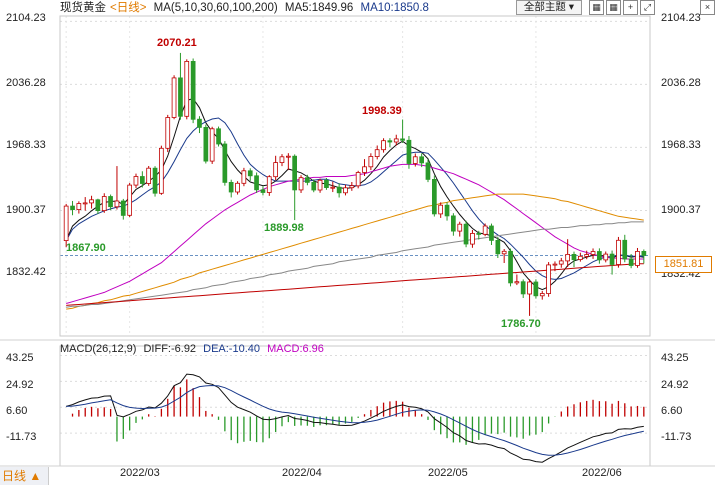 Image resolution: width=715 pixels, height=485 pixels. What do you see at coordinates (544, 7) in the screenshot?
I see `theme-select-label: 全部主题` at bounding box center [544, 7].